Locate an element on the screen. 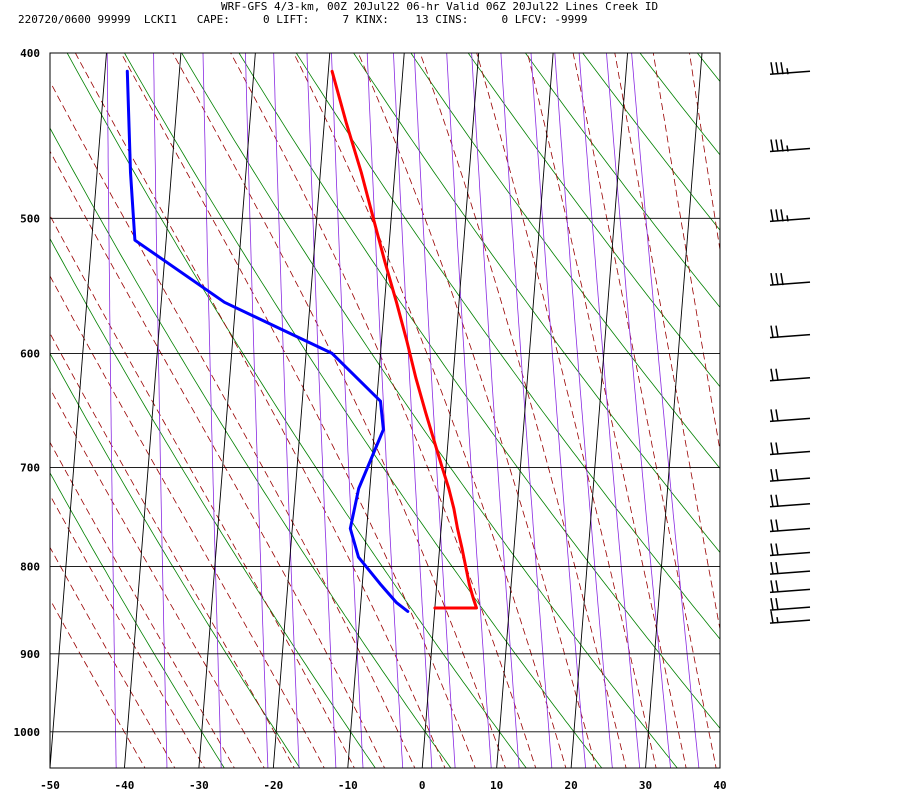 This screenshot has height=800, width=900. temperature-tick-label: -40 is located at coordinates (125, 785).